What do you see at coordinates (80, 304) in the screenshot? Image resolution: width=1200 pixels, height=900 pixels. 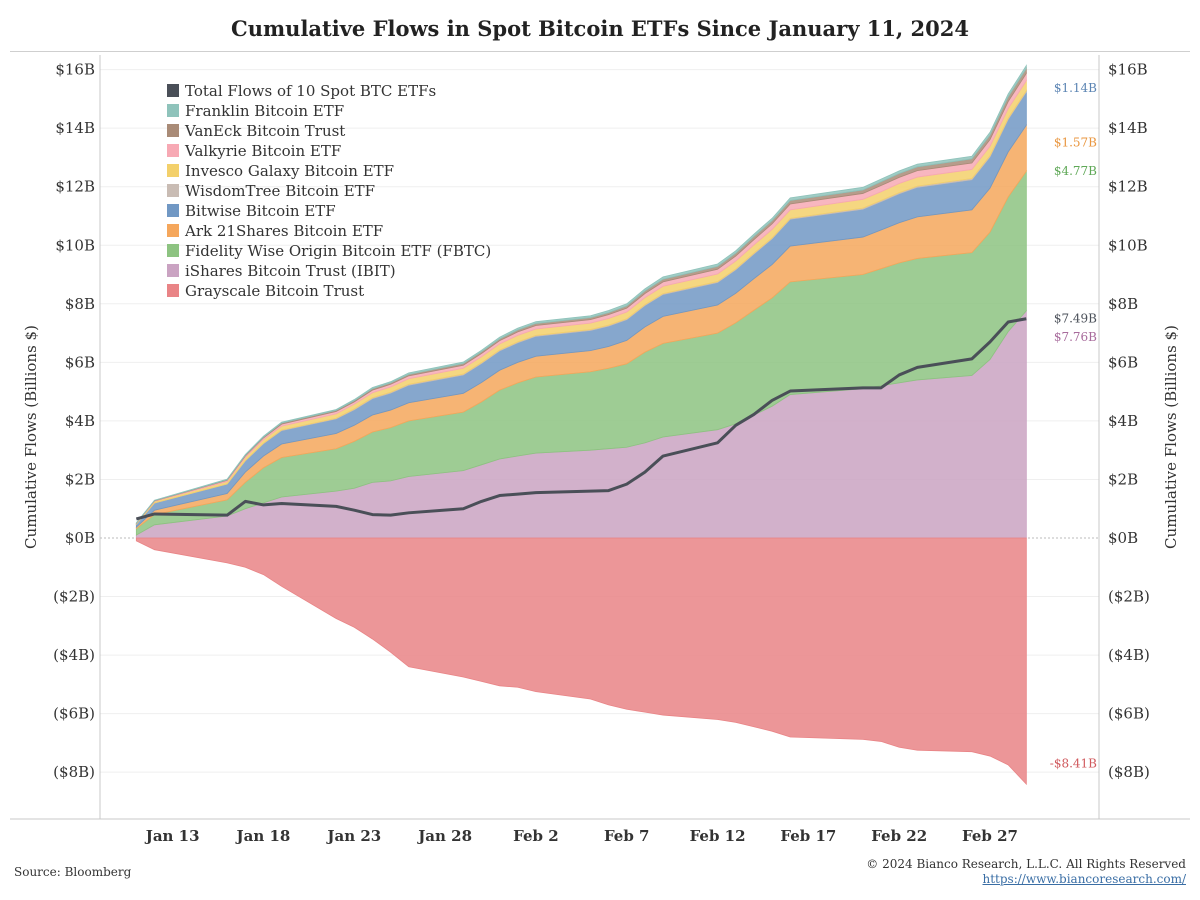 I see `y-tick-label-left: $8B` at bounding box center [80, 304].